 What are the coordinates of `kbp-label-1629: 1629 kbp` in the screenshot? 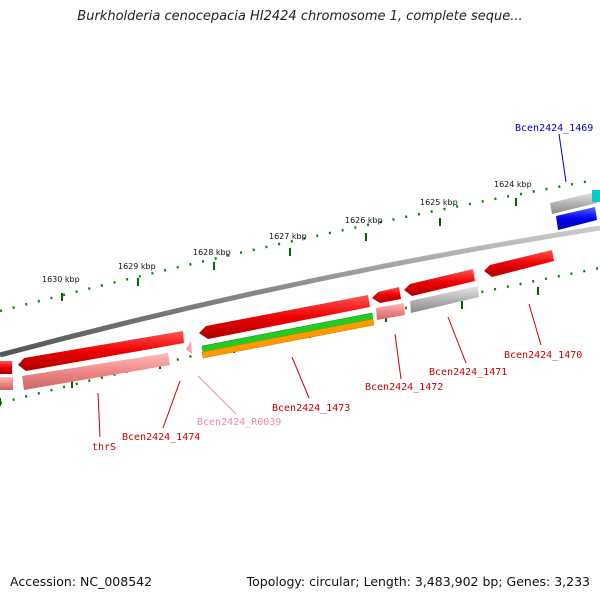 It's located at (137, 266).